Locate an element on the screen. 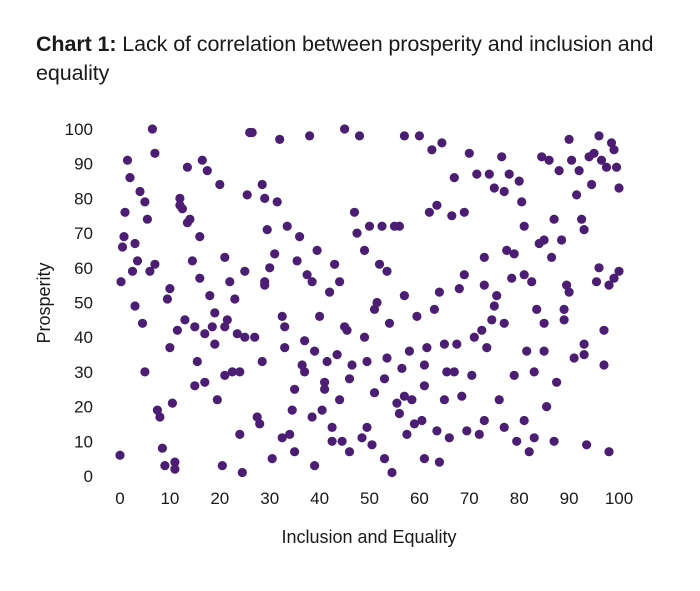 This screenshot has height=591, width=700. y-axis-label: Prosperity is located at coordinates (44, 302).